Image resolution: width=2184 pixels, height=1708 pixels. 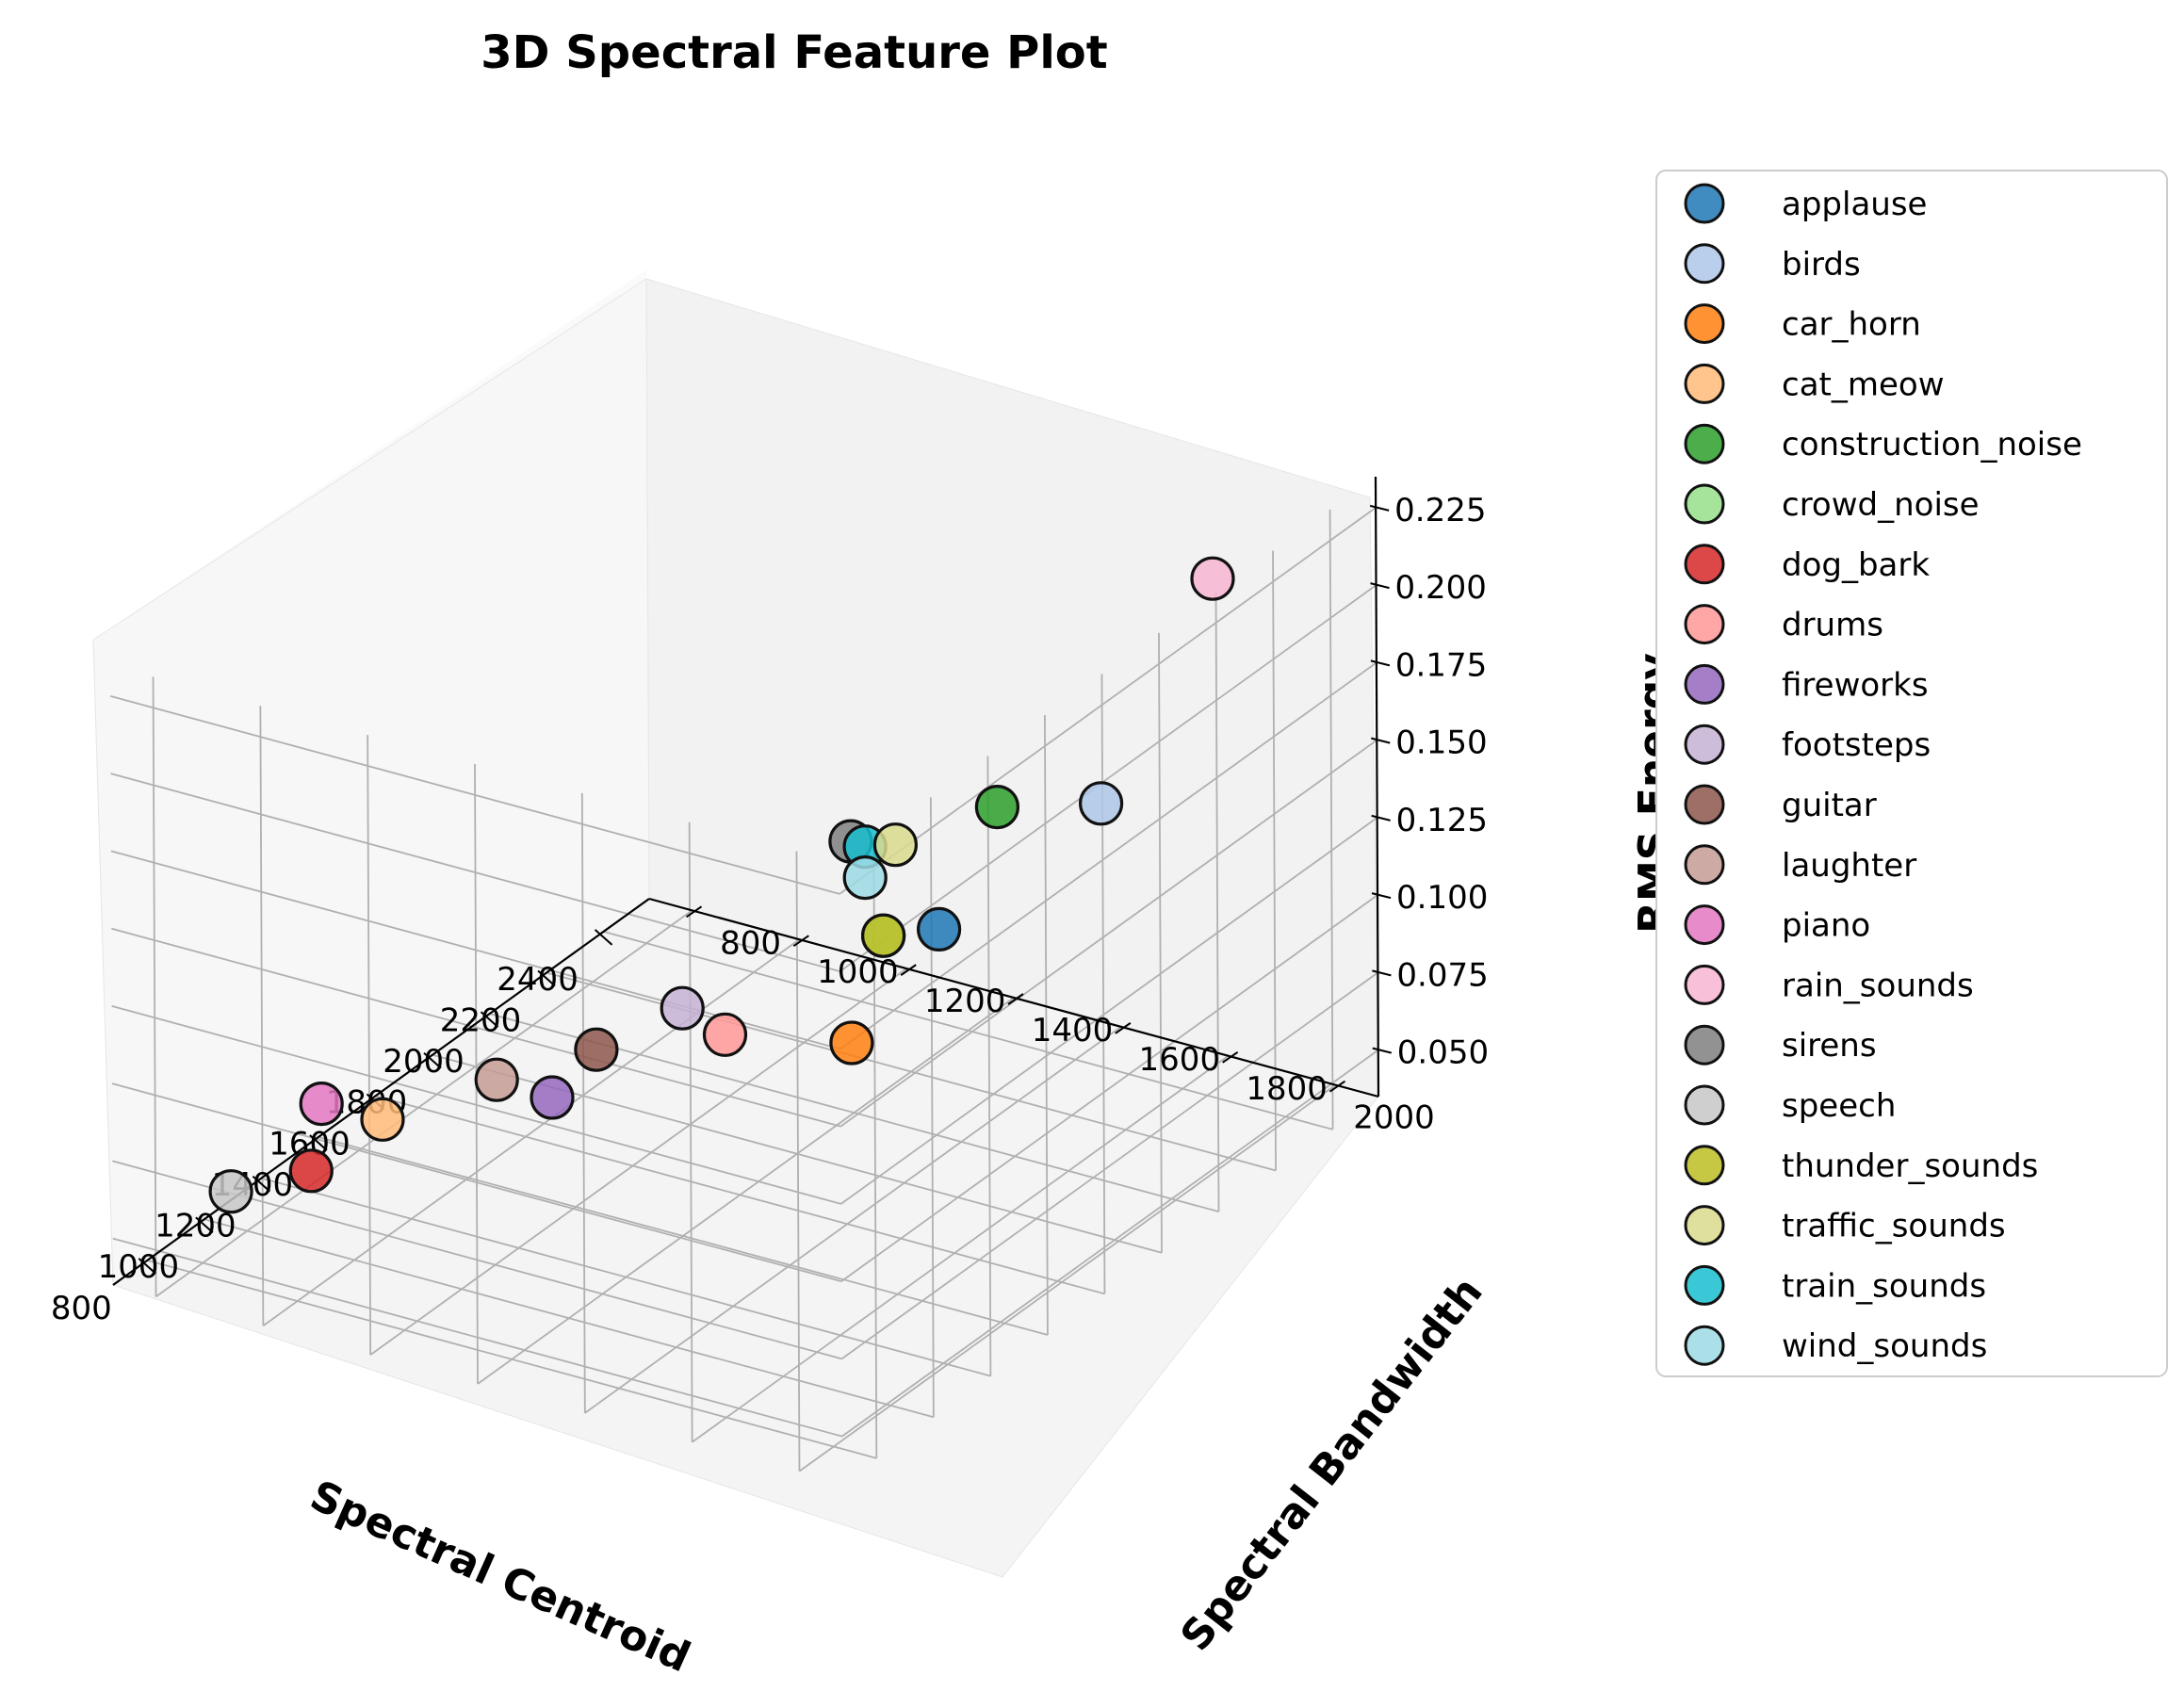 I want to click on legend-label-wind_sounds: wind_sounds, so click(x=1884, y=1346).